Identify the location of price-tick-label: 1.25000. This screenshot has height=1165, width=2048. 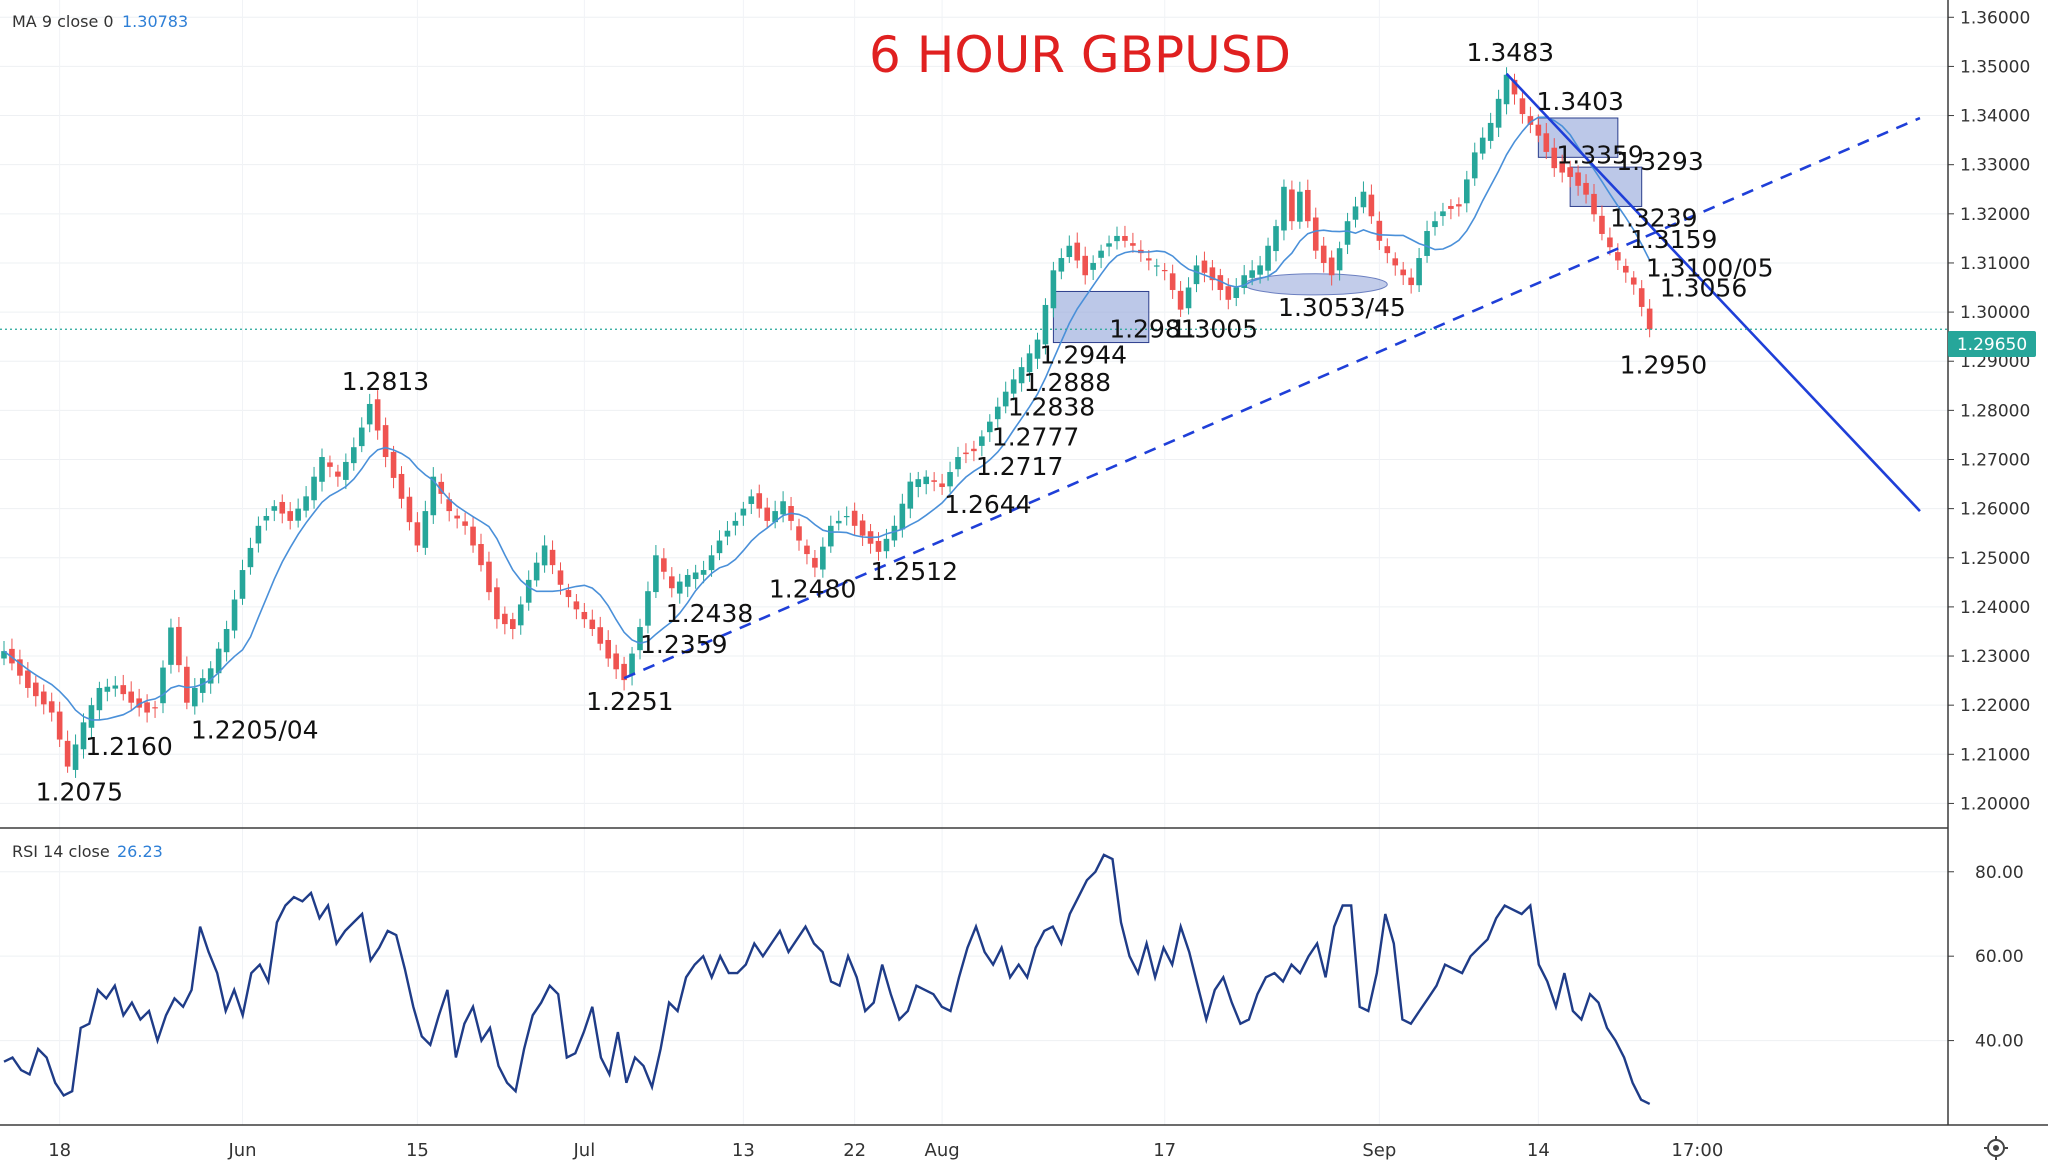
(1995, 559).